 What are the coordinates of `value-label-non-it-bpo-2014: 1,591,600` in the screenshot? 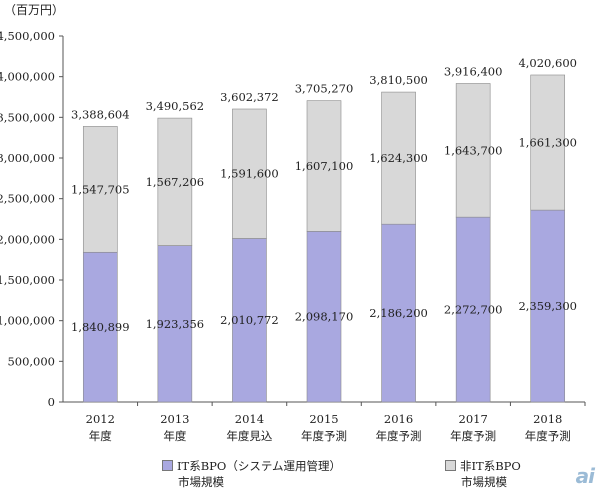 It's located at (249, 174).